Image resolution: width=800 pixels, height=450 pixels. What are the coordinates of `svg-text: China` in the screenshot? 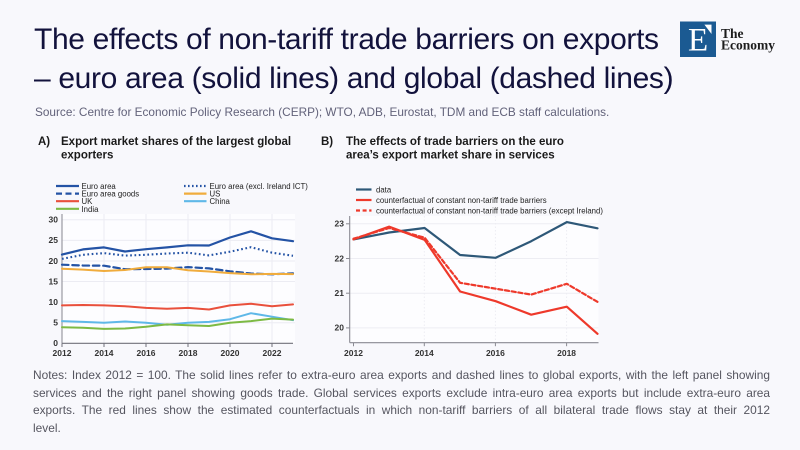 It's located at (220, 201).